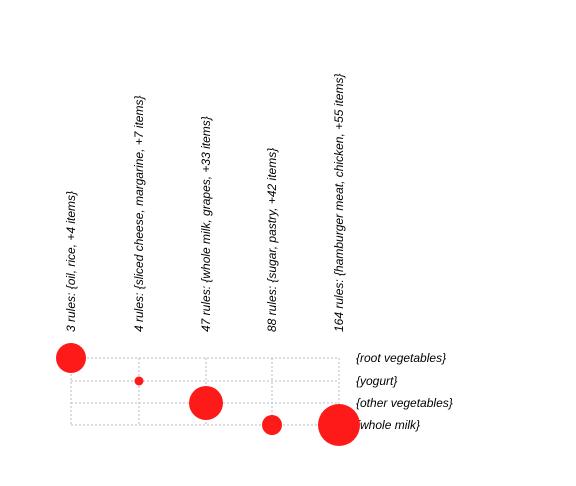 This screenshot has width=576, height=486. I want to click on row-label: {other vegetables}, so click(404, 403).